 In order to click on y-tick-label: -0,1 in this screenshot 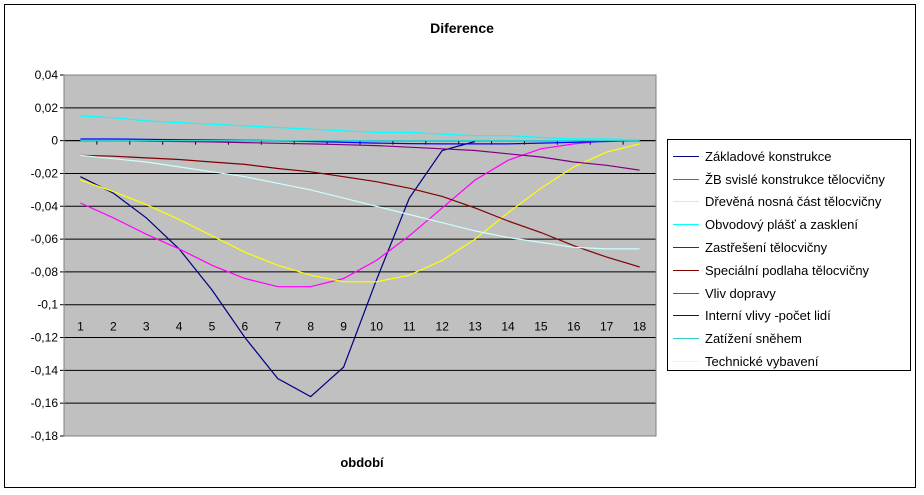, I will do `click(47, 305)`.